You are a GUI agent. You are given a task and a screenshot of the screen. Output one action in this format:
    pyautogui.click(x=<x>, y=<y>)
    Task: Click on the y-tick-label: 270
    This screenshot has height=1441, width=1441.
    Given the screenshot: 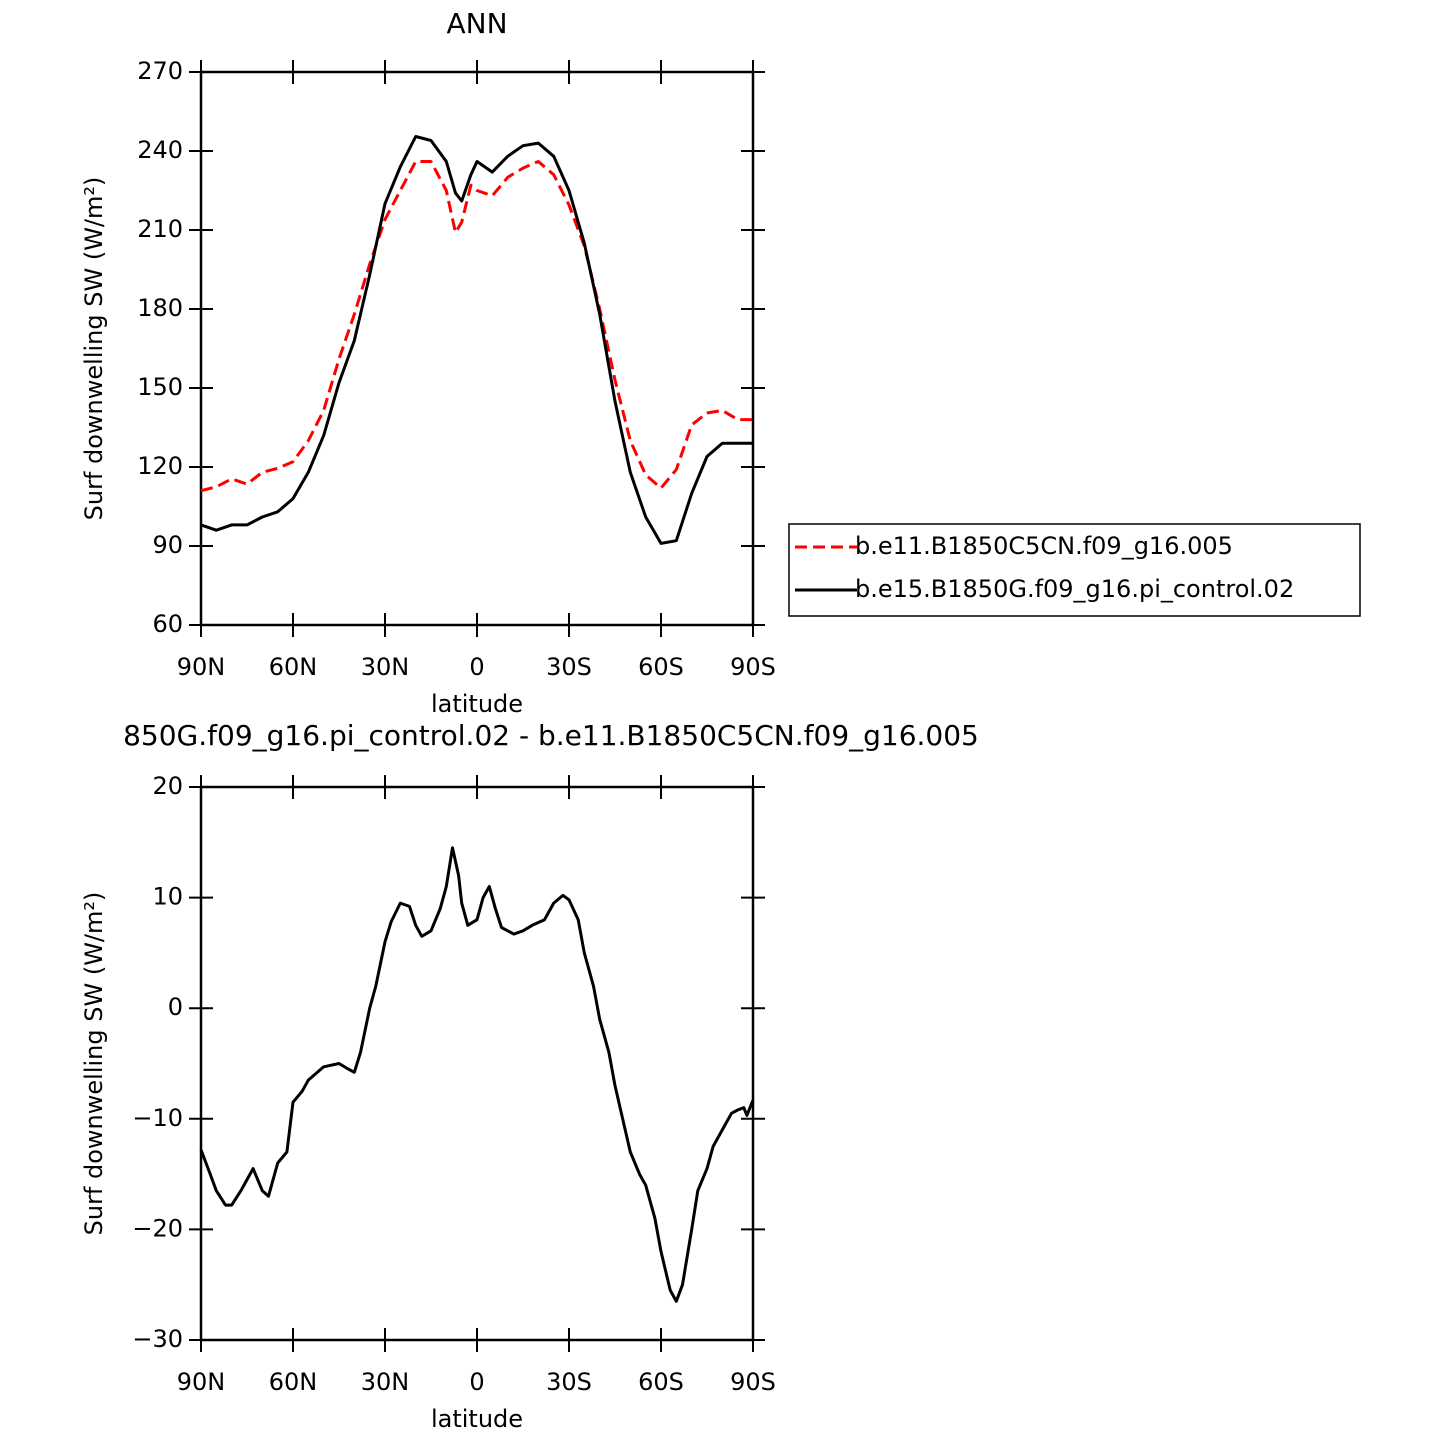 What is the action you would take?
    pyautogui.click(x=160, y=71)
    